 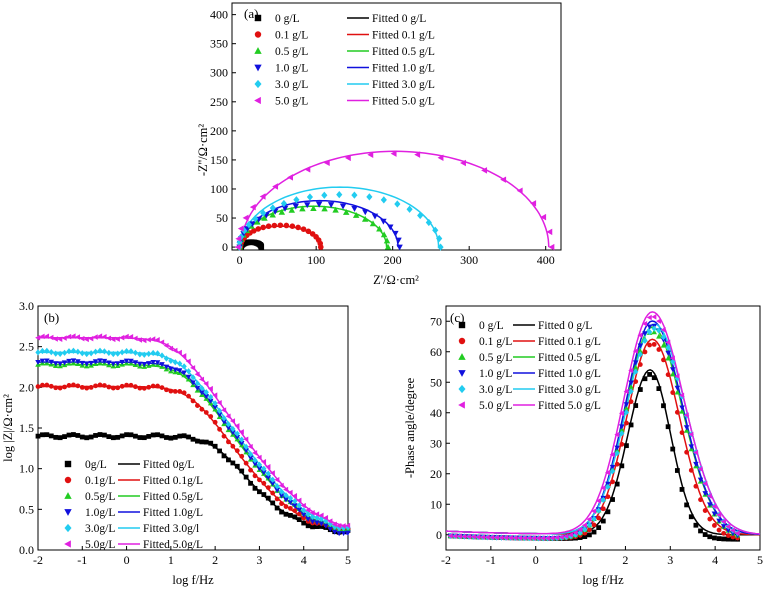 I want to click on panel-c-ytick-label: 10, so click(x=436, y=504).